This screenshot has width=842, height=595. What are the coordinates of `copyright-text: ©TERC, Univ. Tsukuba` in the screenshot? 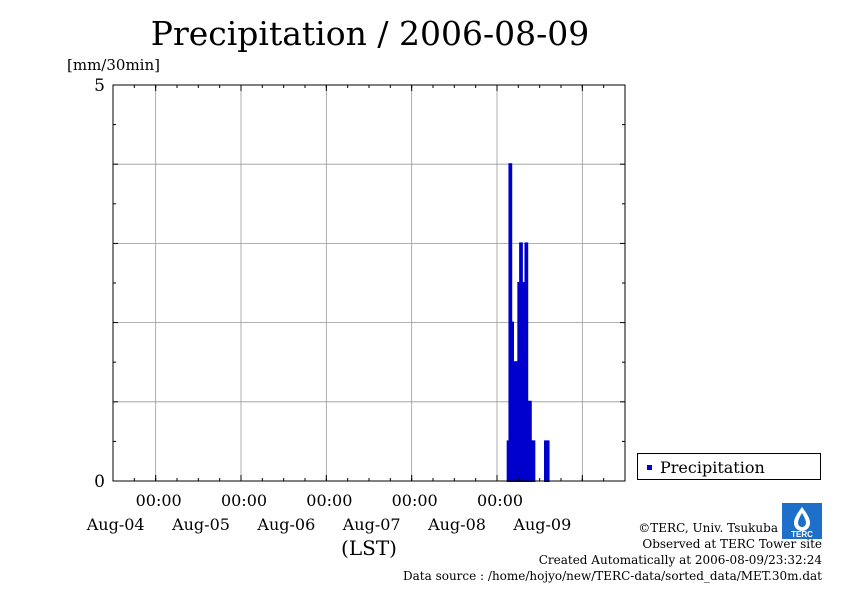 It's located at (708, 528).